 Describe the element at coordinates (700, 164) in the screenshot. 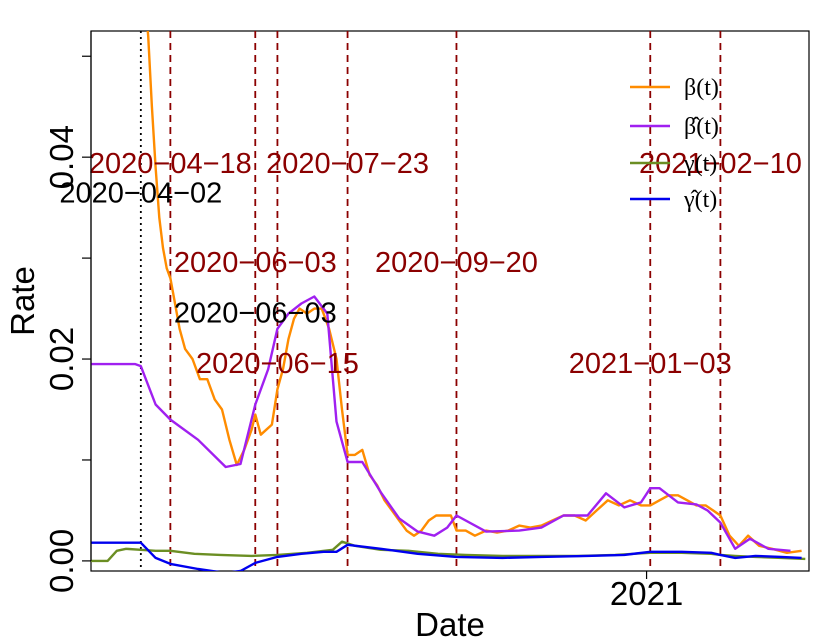

I see `legend-label-2: γ(t)` at that location.